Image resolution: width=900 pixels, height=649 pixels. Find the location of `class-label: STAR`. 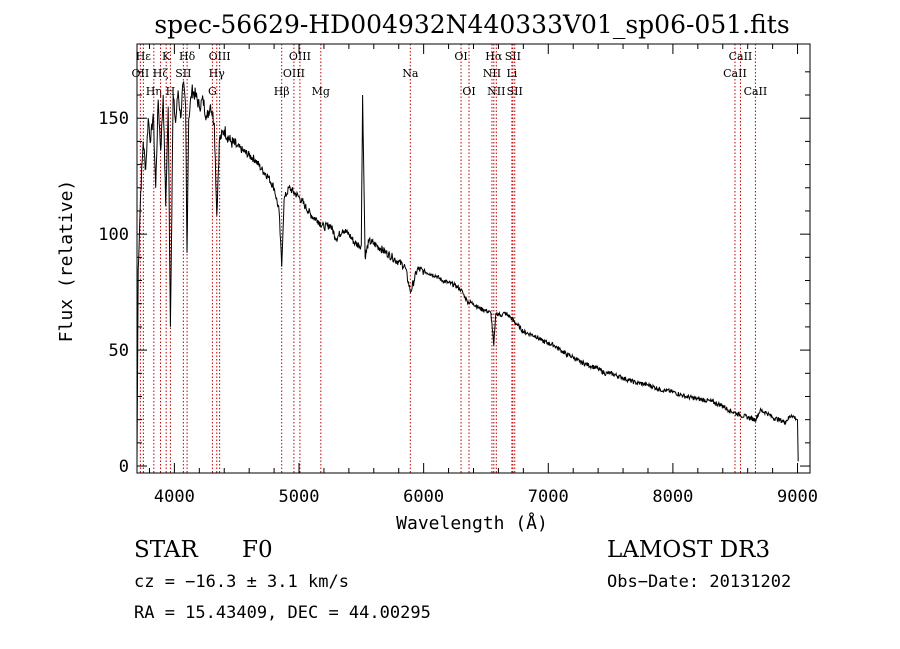

class-label: STAR is located at coordinates (166, 550).